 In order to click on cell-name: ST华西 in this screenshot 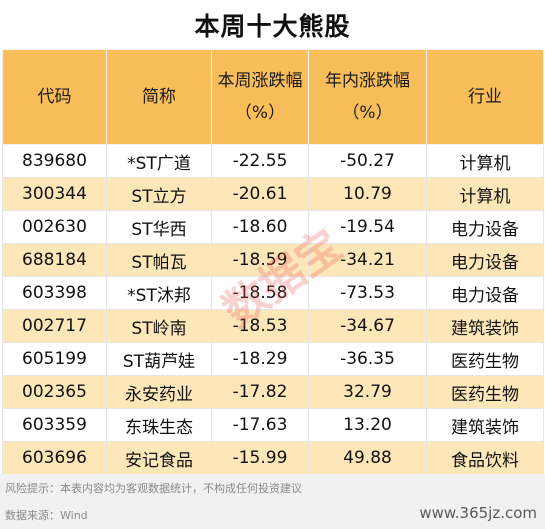, I will do `click(159, 227)`.